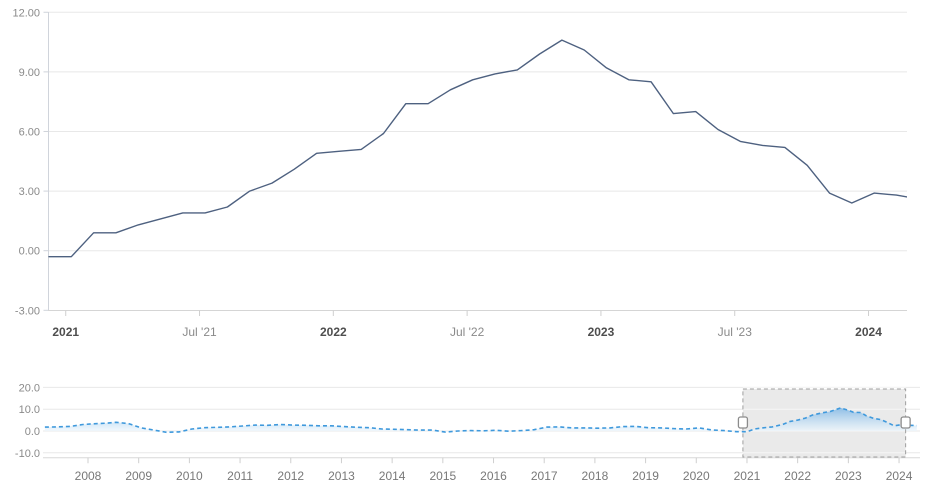  What do you see at coordinates (29, 410) in the screenshot?
I see `nav-y-axis-label: 10.0` at bounding box center [29, 410].